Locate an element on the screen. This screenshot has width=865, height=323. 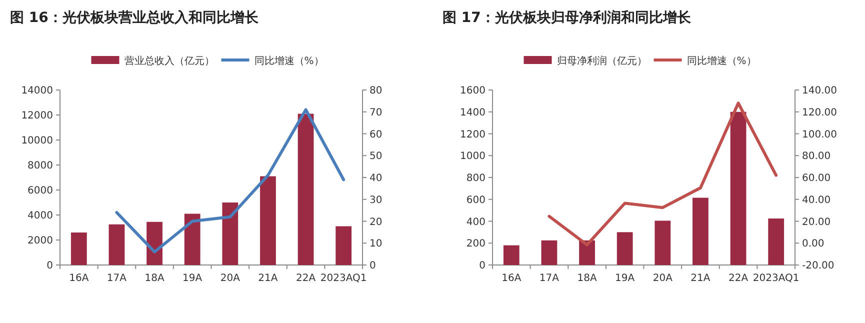
y2-tick-label: 0.00 is located at coordinates (813, 244).